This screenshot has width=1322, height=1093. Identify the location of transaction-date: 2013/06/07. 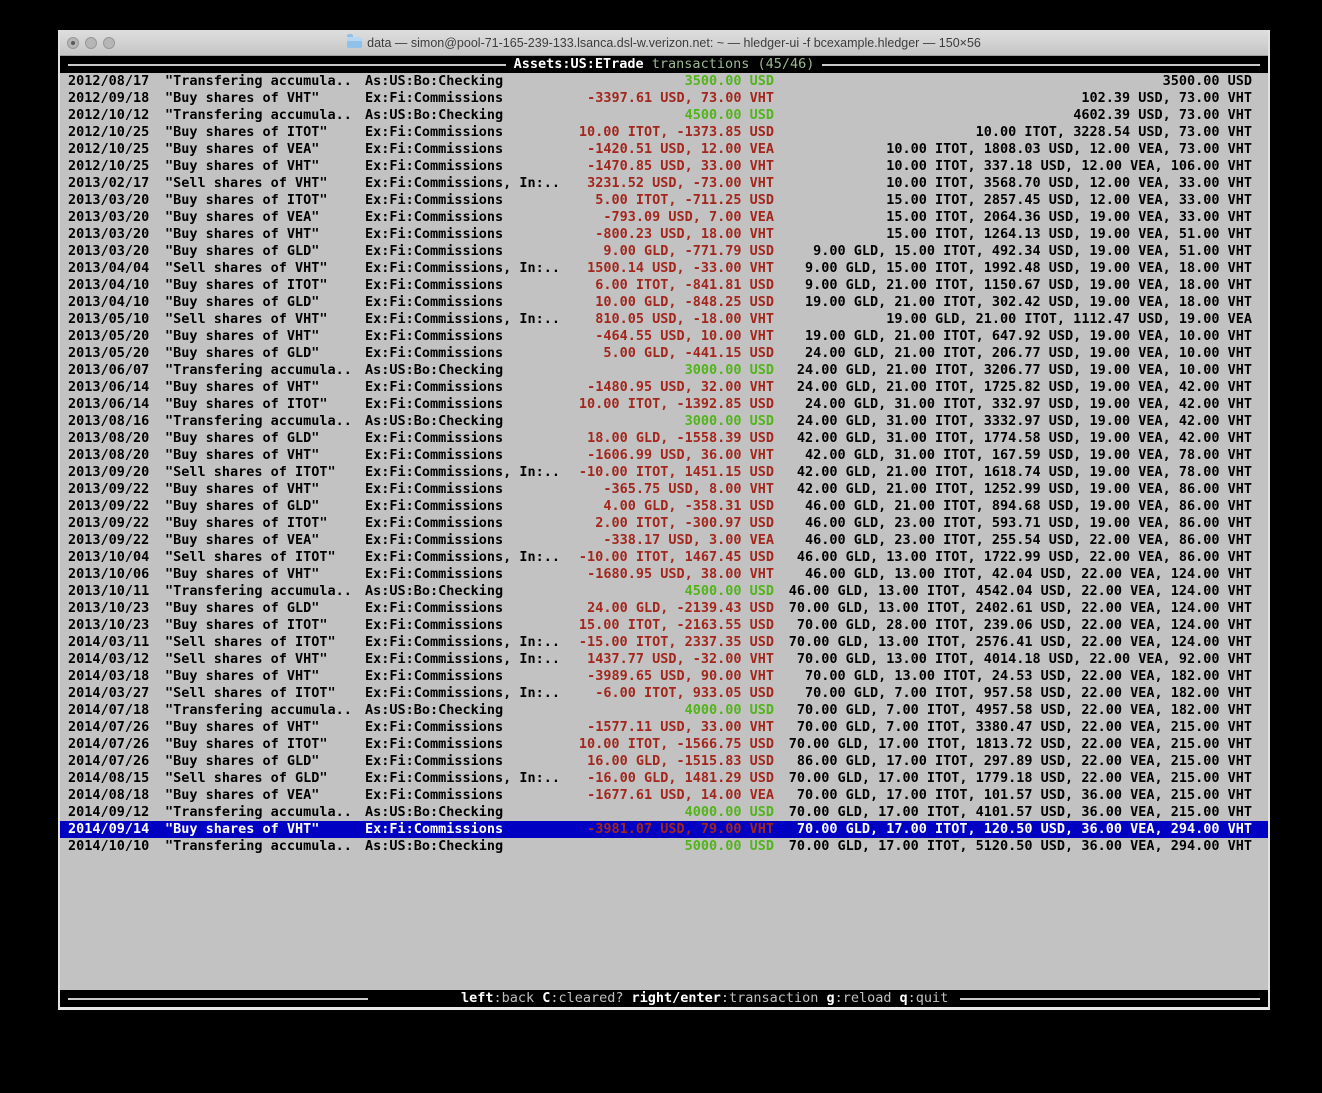
(109, 370).